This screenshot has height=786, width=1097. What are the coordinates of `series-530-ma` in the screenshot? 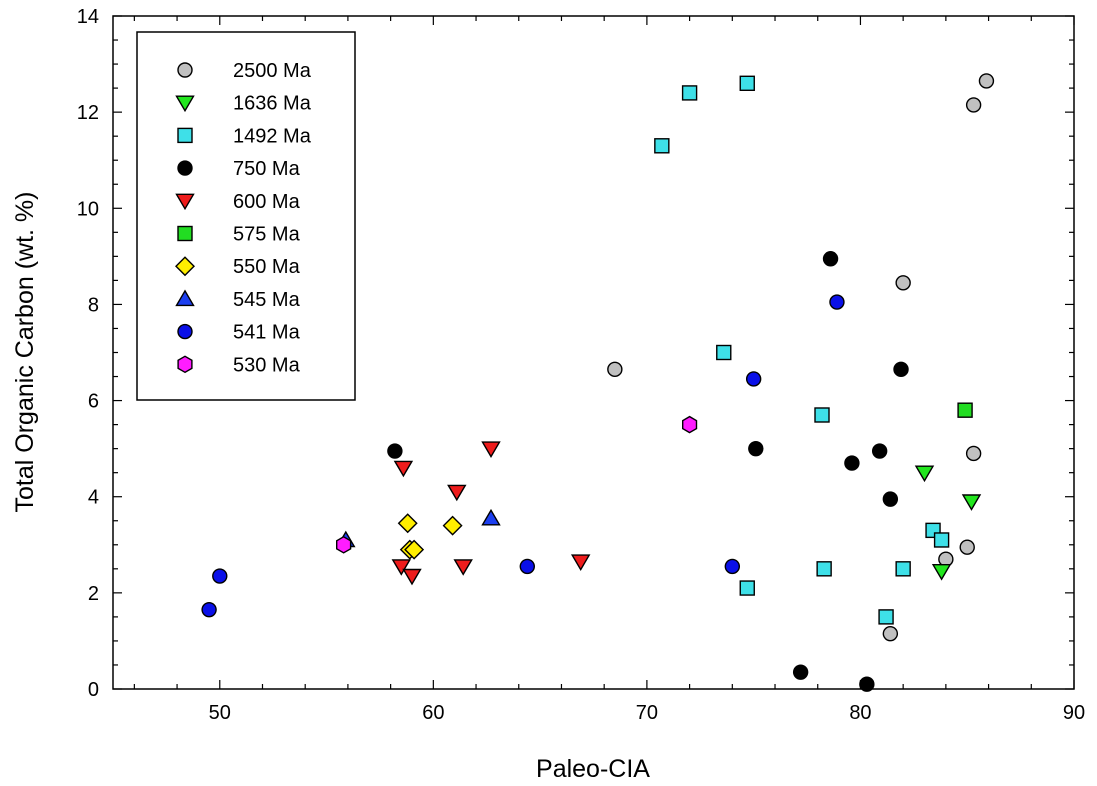 It's located at (517, 484).